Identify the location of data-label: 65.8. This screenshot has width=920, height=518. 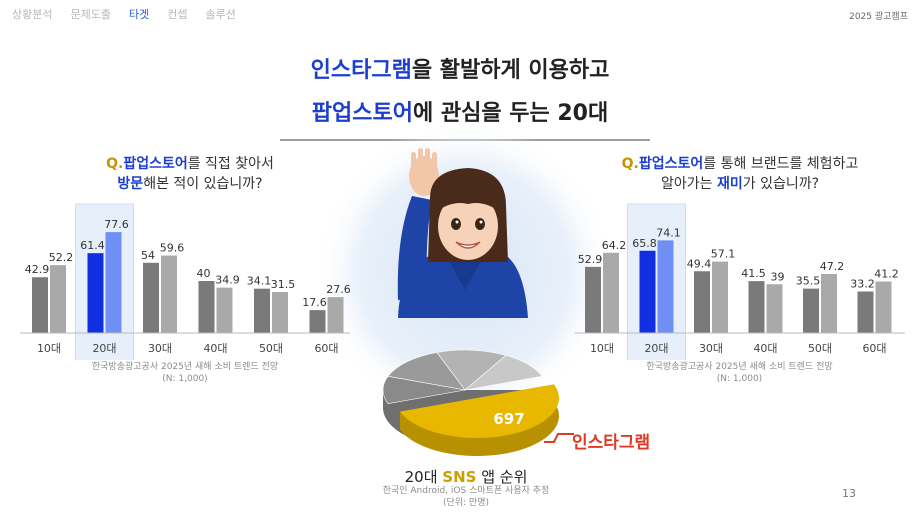
(644, 243).